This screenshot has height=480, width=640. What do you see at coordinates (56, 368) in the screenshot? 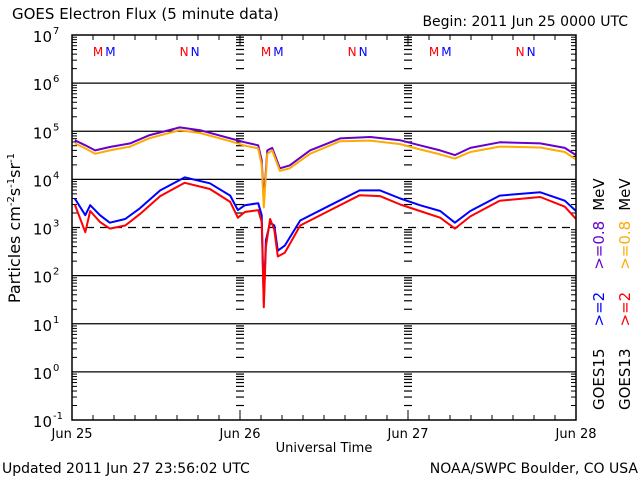
I see `y-tick-exponent: 0` at bounding box center [56, 368].